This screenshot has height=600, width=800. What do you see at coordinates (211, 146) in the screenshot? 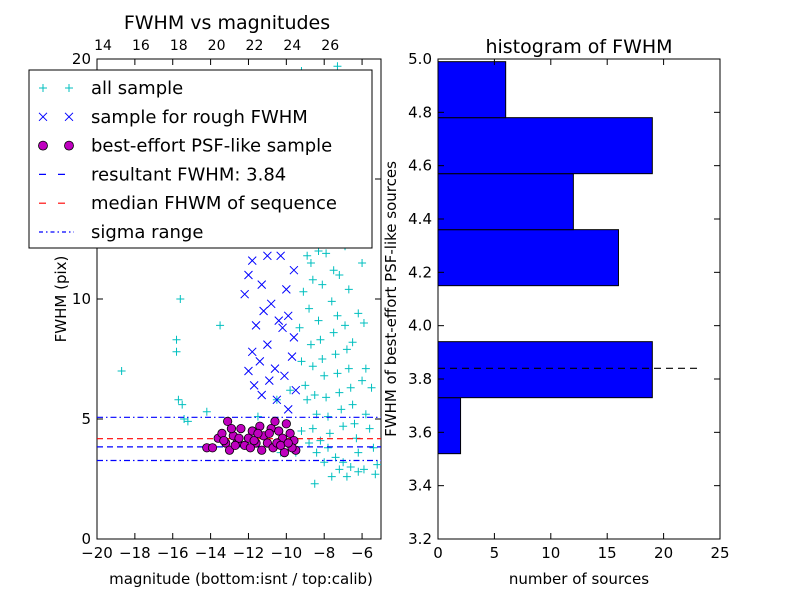
I see `legend-label-2: best-effort PSF-like sample` at bounding box center [211, 146].